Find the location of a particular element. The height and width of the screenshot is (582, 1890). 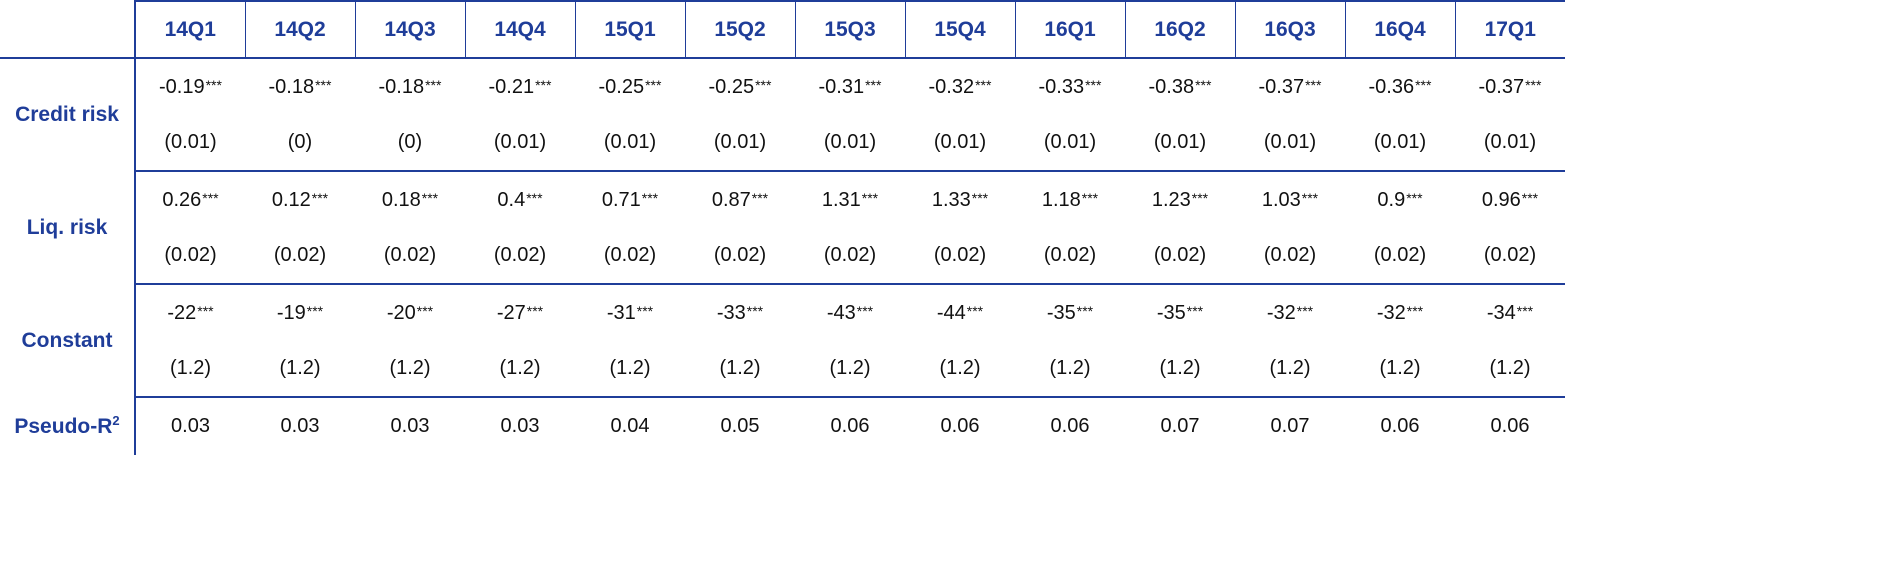

column-header: 16Q2 is located at coordinates (1179, 29).